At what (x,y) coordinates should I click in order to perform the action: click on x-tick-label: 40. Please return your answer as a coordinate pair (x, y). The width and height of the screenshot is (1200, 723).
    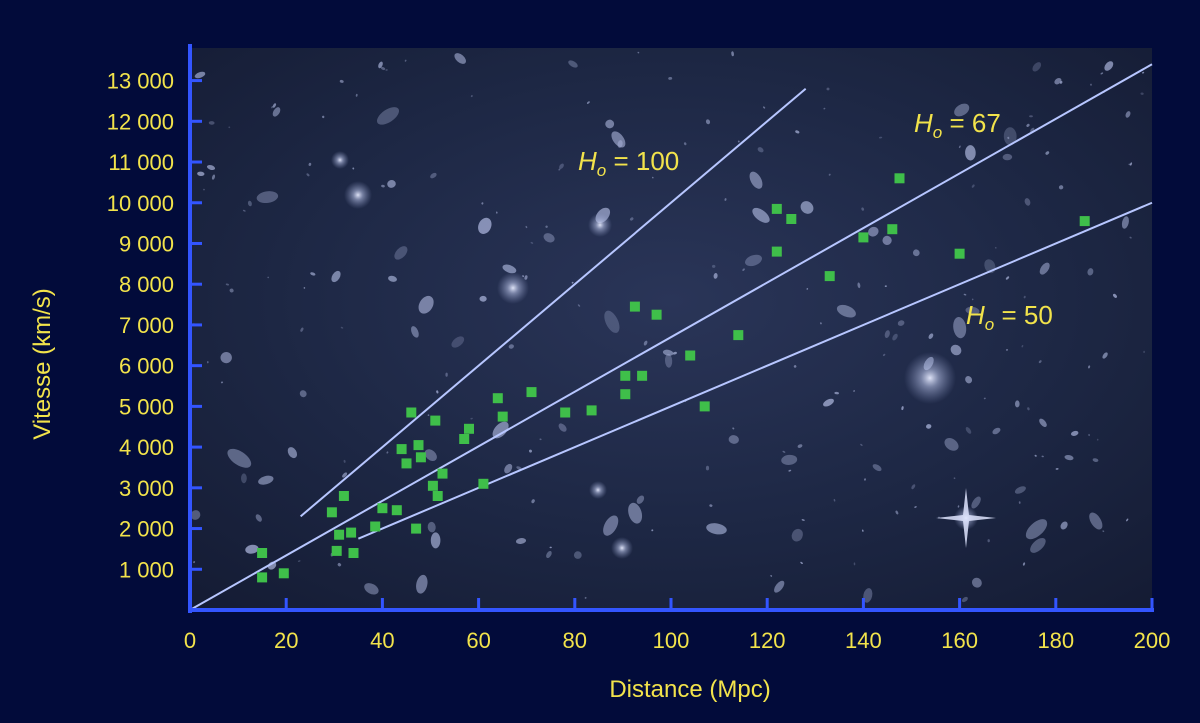
    Looking at the image, I should click on (382, 640).